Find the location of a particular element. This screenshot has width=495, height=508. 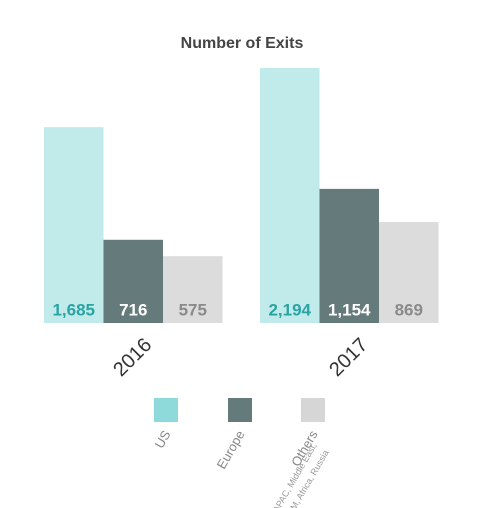

value-label: 869 is located at coordinates (409, 309).